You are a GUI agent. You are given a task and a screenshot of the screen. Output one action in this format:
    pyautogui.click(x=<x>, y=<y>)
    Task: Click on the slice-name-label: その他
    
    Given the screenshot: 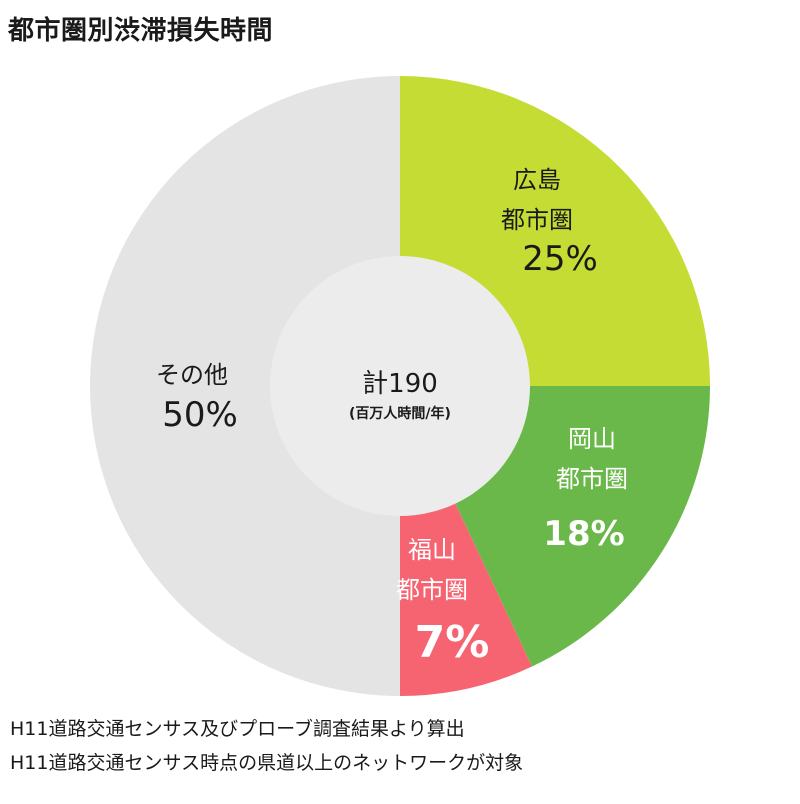 What is the action you would take?
    pyautogui.click(x=192, y=375)
    